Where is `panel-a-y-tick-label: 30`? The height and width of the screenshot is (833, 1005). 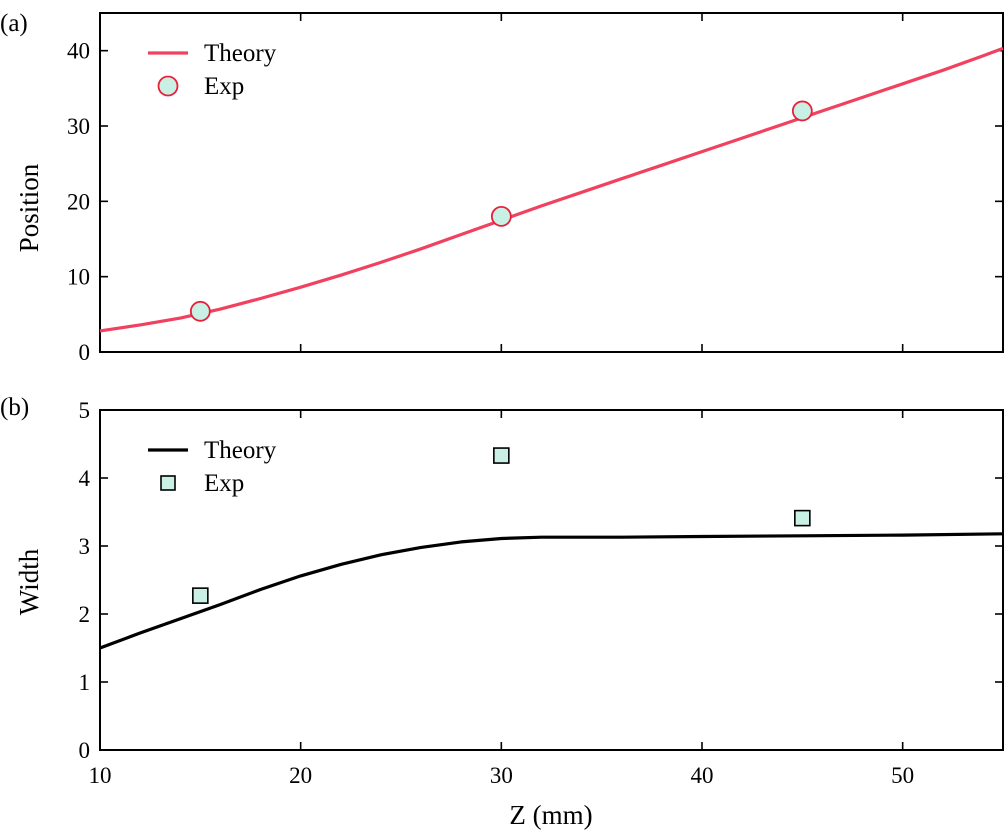 panel-a-y-tick-label: 30 is located at coordinates (78, 126).